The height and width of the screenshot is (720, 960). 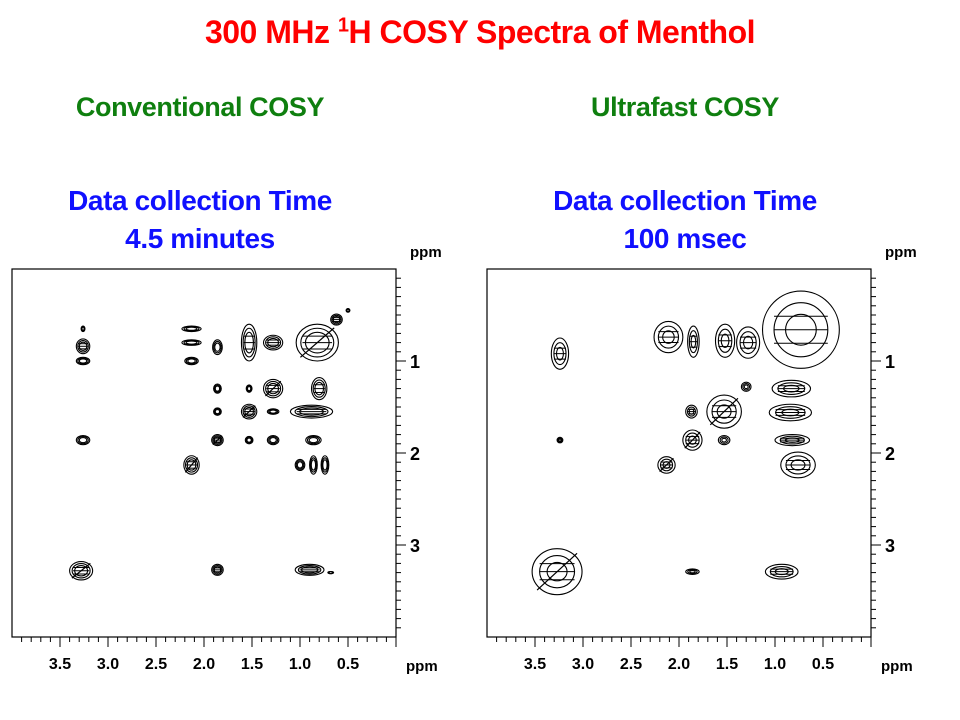 I want to click on title-superscript: 1, so click(x=343, y=25).